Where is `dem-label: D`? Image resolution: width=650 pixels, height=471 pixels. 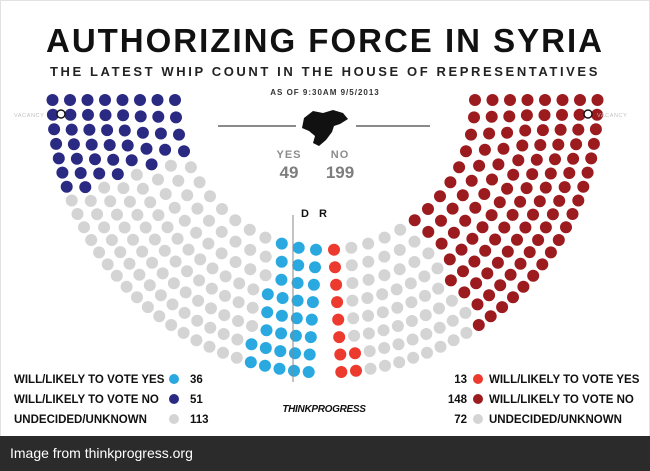
dem-label: D is located at coordinates (305, 214).